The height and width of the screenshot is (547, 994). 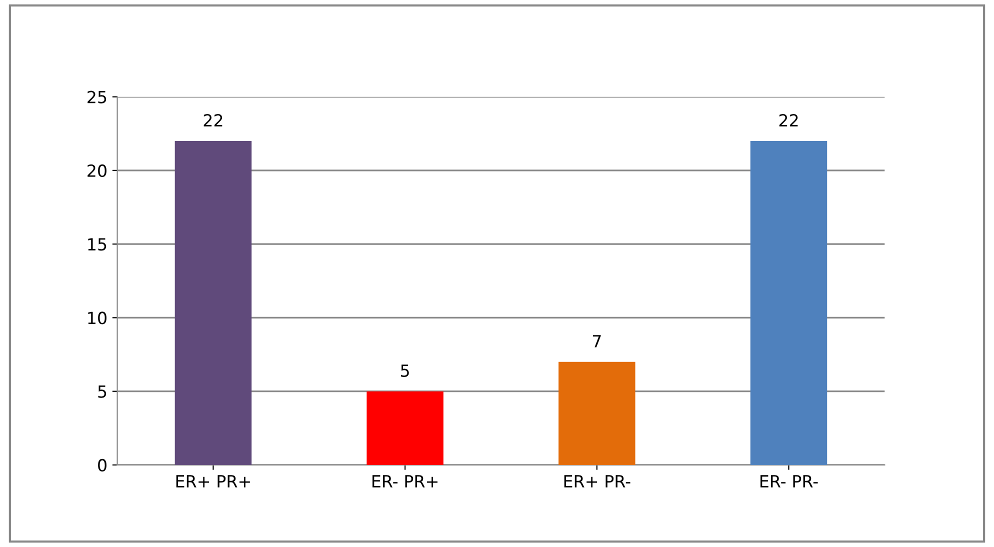 What do you see at coordinates (102, 465) in the screenshot?
I see `y-tick-label: 0` at bounding box center [102, 465].